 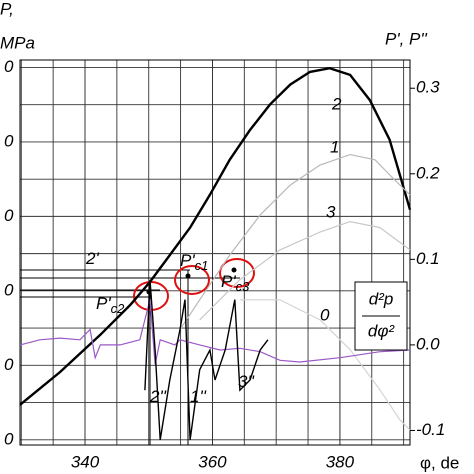 I want to click on y2-tick-label: 0.0, so click(x=428, y=343).